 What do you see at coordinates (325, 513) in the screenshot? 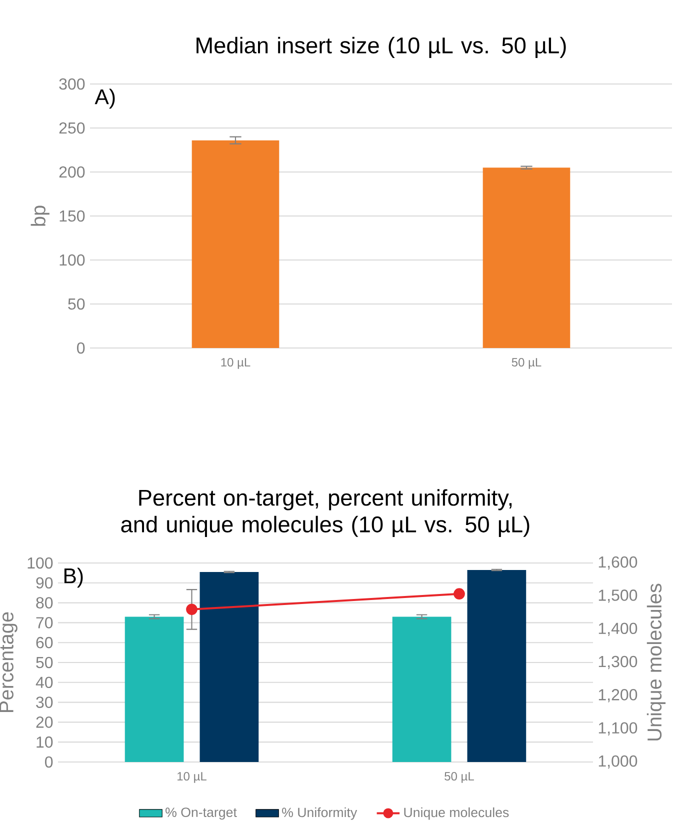
I see `chart-title: Percent on-target, percent uniformity, and unique molecules (10 µL vs. 50 µL)` at bounding box center [325, 513].